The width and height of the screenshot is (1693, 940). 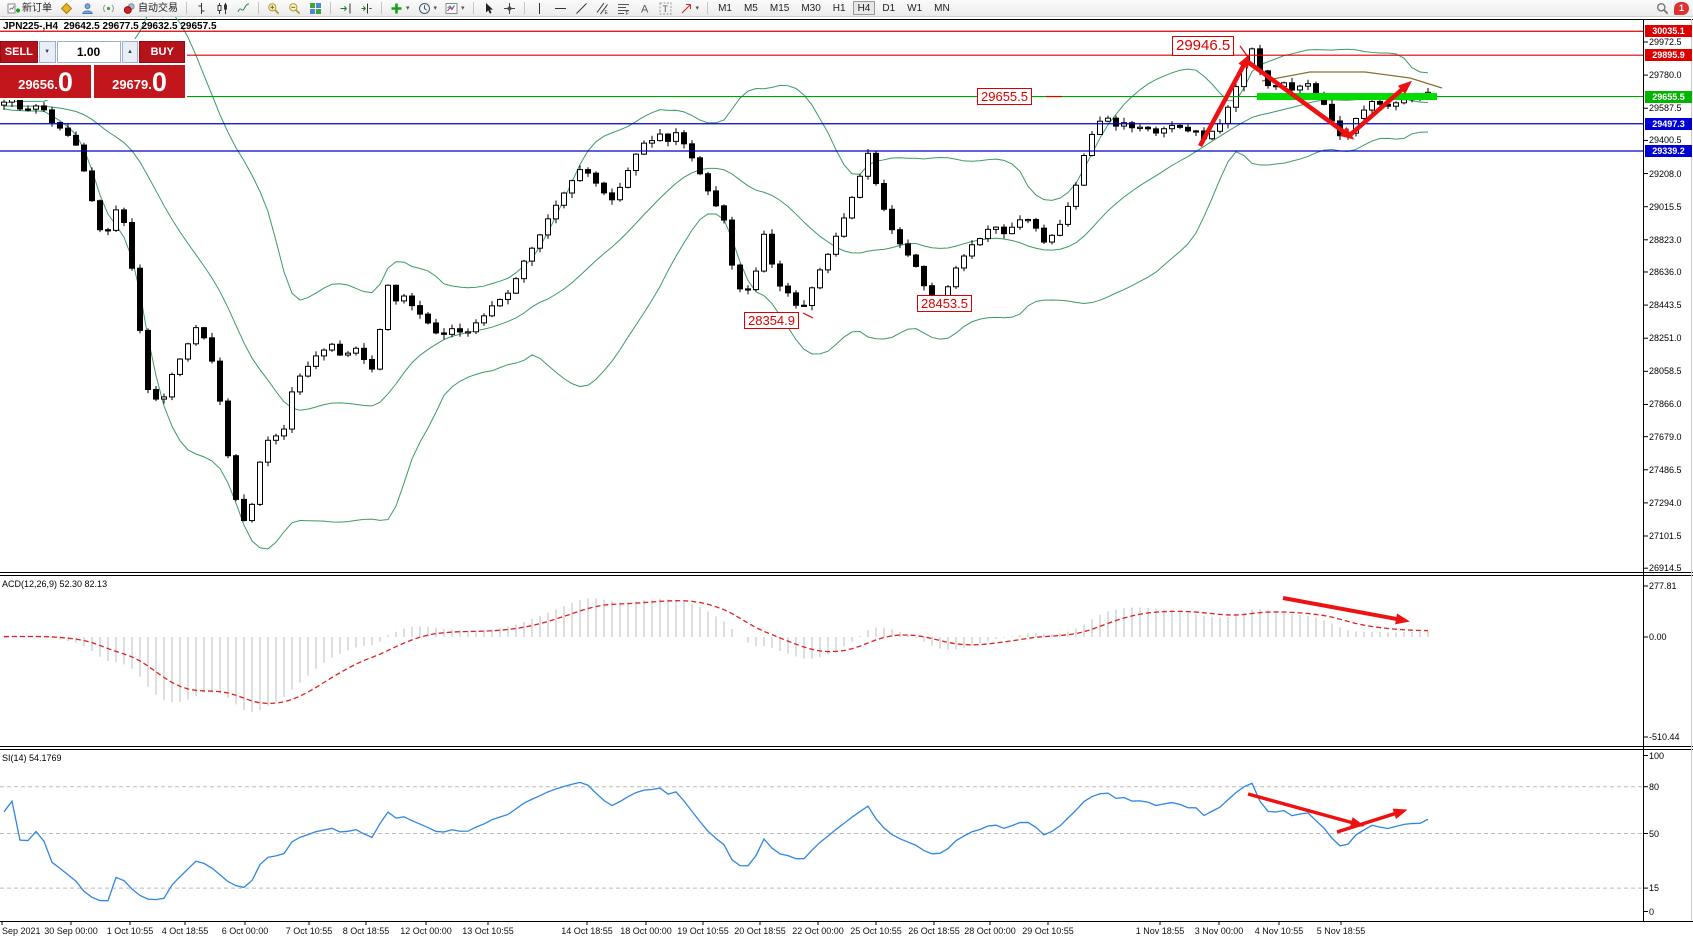 What do you see at coordinates (315, 8) in the screenshot?
I see `tile-windows-icon` at bounding box center [315, 8].